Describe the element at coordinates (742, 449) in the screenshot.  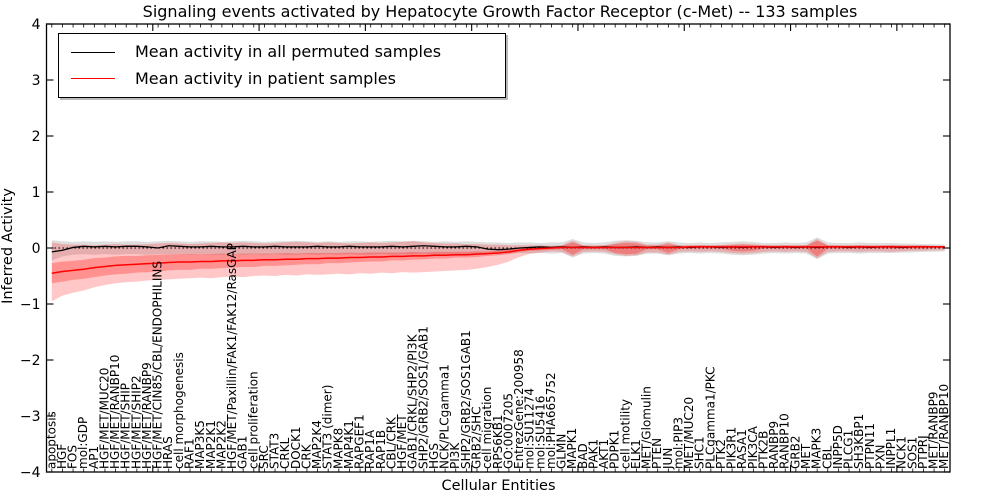
I see `x-tick-label: RASA1` at that location.